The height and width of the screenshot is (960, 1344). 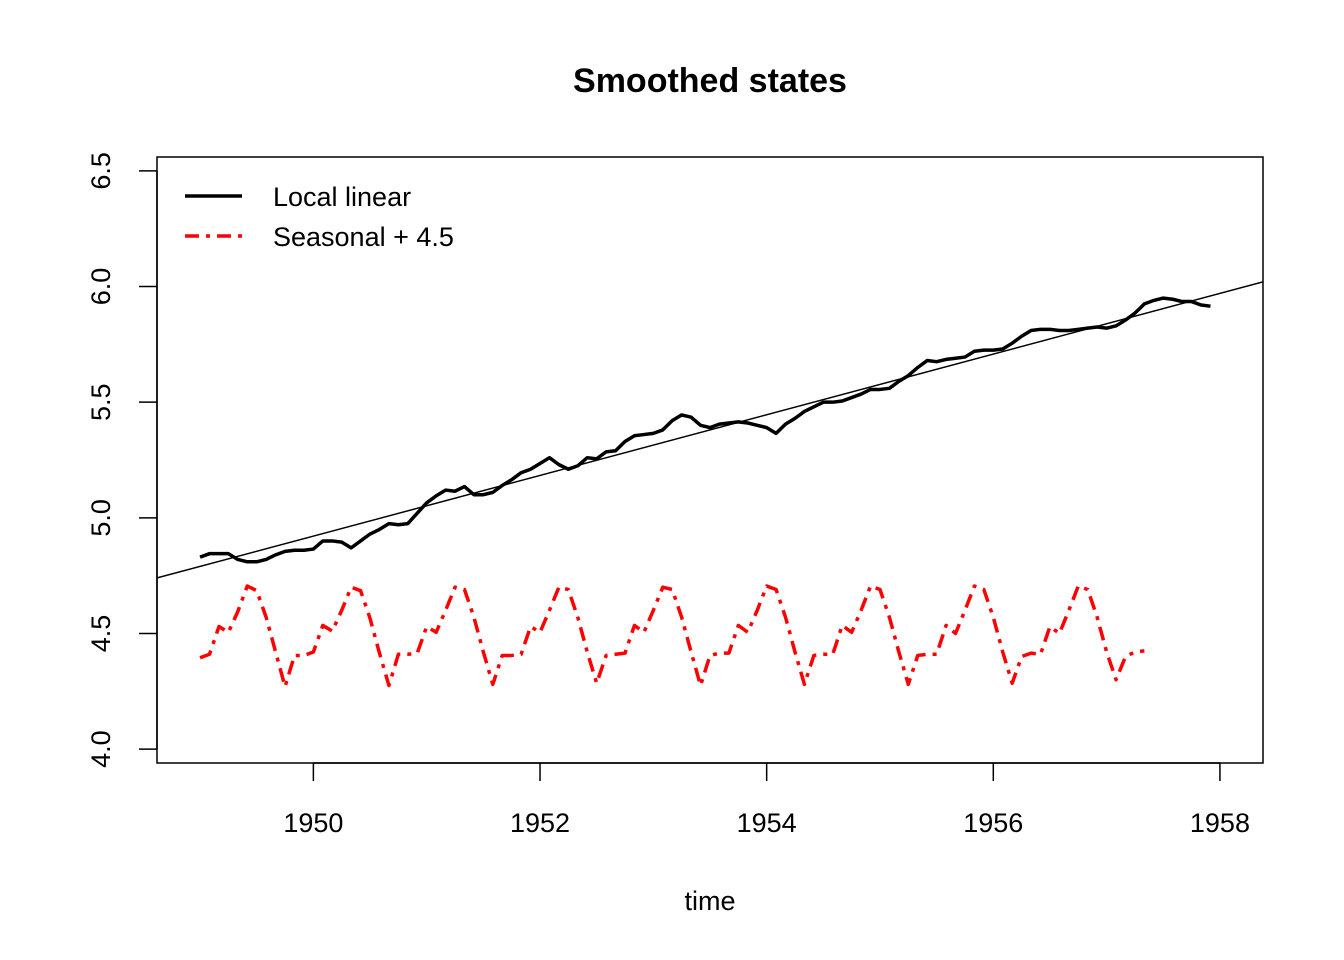 What do you see at coordinates (122, 460) in the screenshot?
I see `y-axis: 4.0 4.5 5.0 5.5 6.0 6.5` at bounding box center [122, 460].